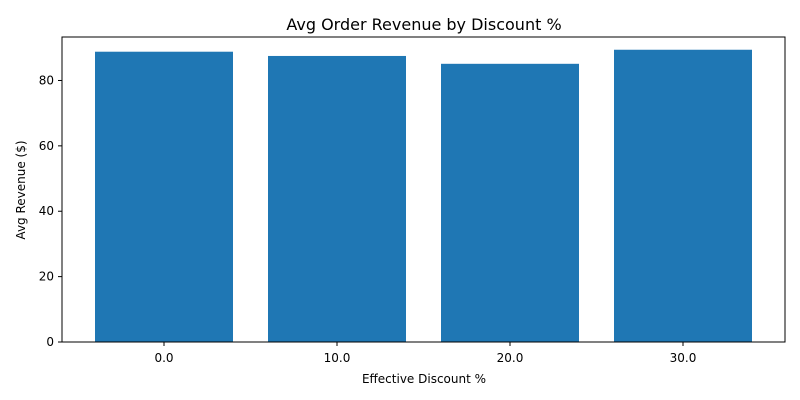 The image size is (800, 400). Describe the element at coordinates (510, 358) in the screenshot. I see `x-tick-label: 20.0` at that location.